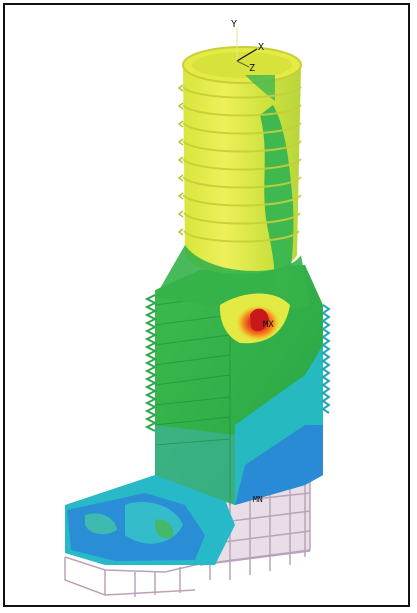 The width and height of the screenshot is (417, 613). I want to click on transition-zone, so click(232, 294).